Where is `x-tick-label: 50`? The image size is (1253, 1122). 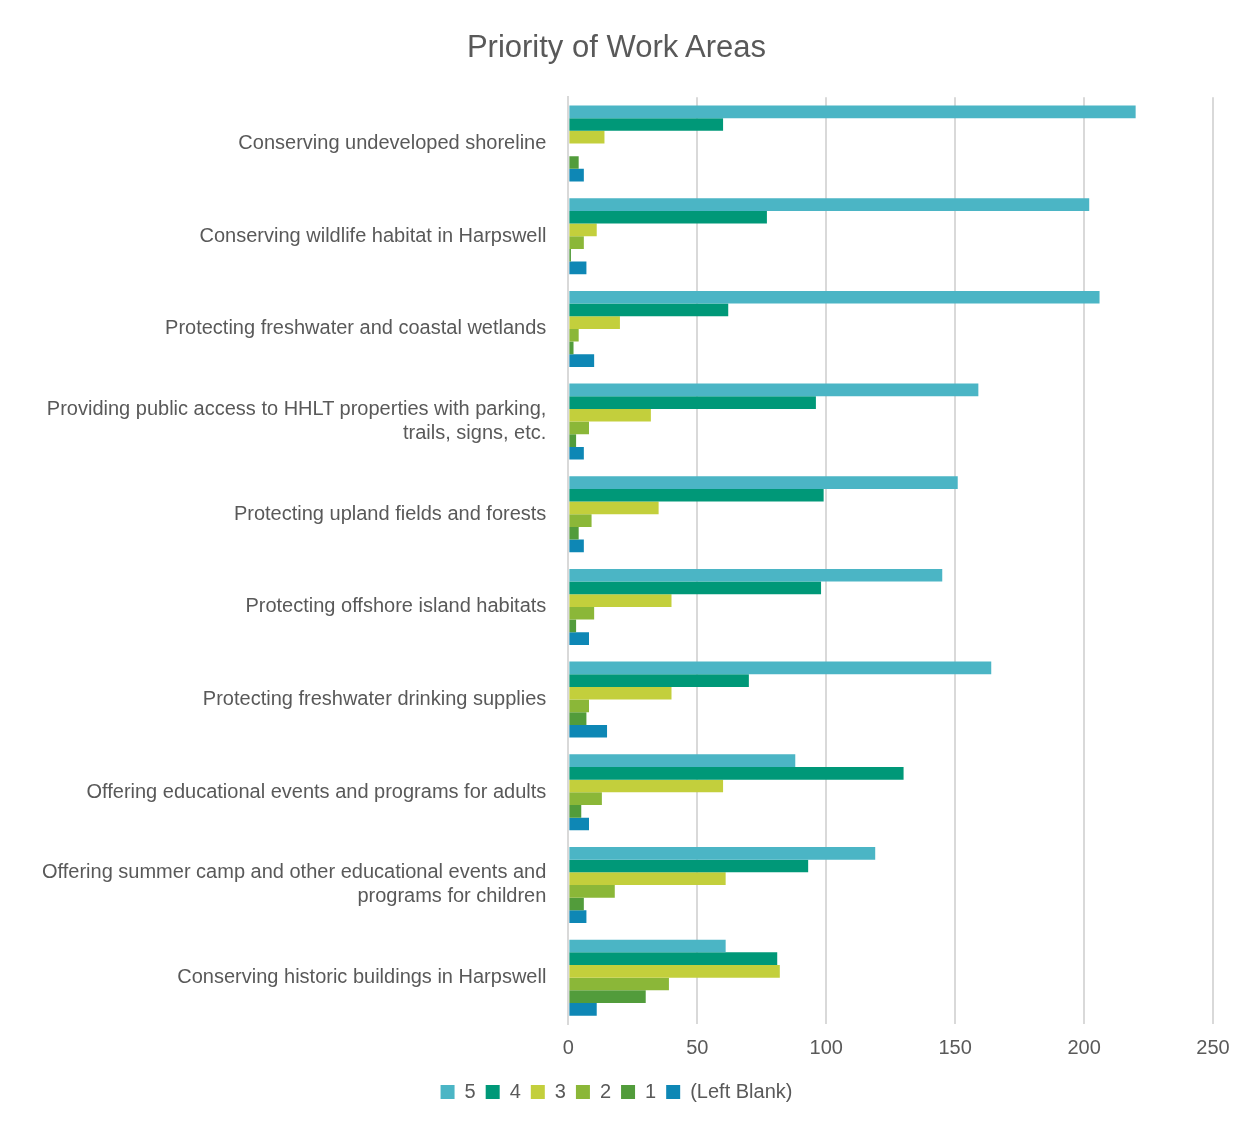 x-tick-label: 50 is located at coordinates (697, 1046).